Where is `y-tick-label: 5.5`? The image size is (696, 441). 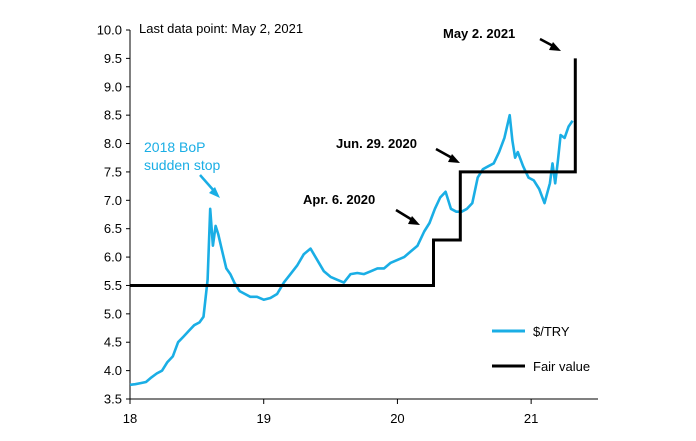 y-tick-label: 5.5 is located at coordinates (113, 285).